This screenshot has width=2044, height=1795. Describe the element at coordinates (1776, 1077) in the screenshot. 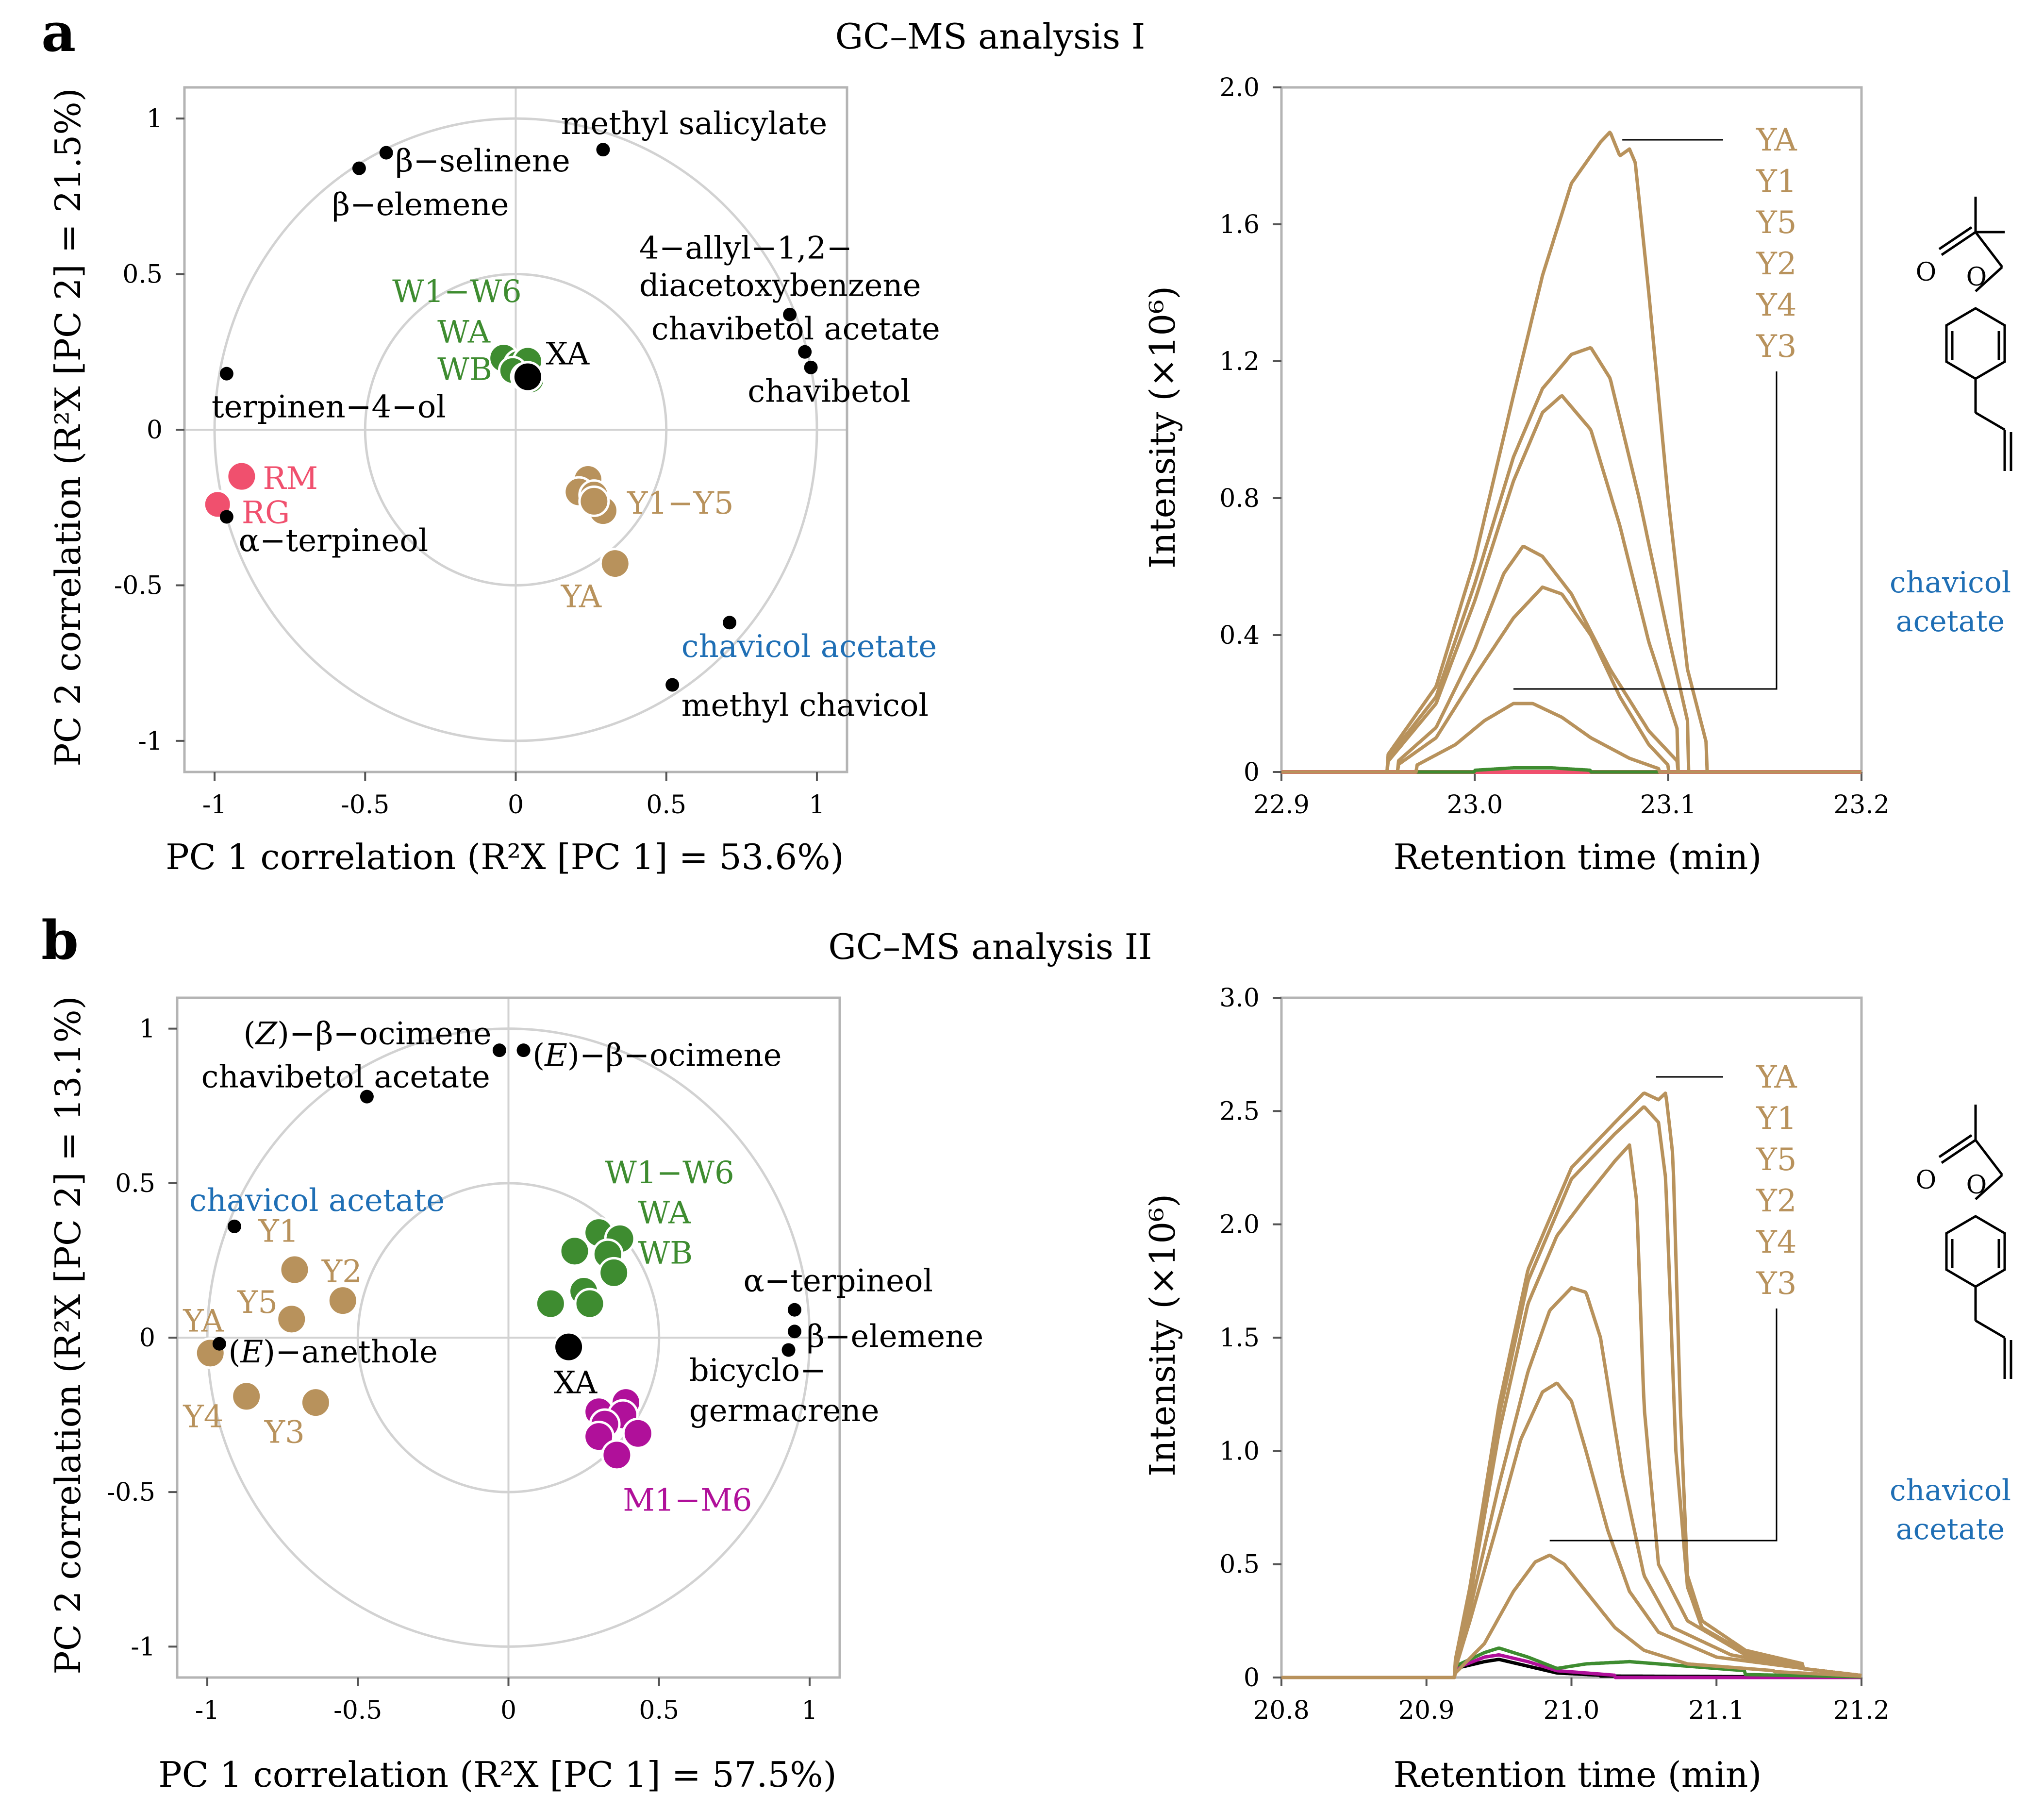

I see `legend-entry: YA` at that location.